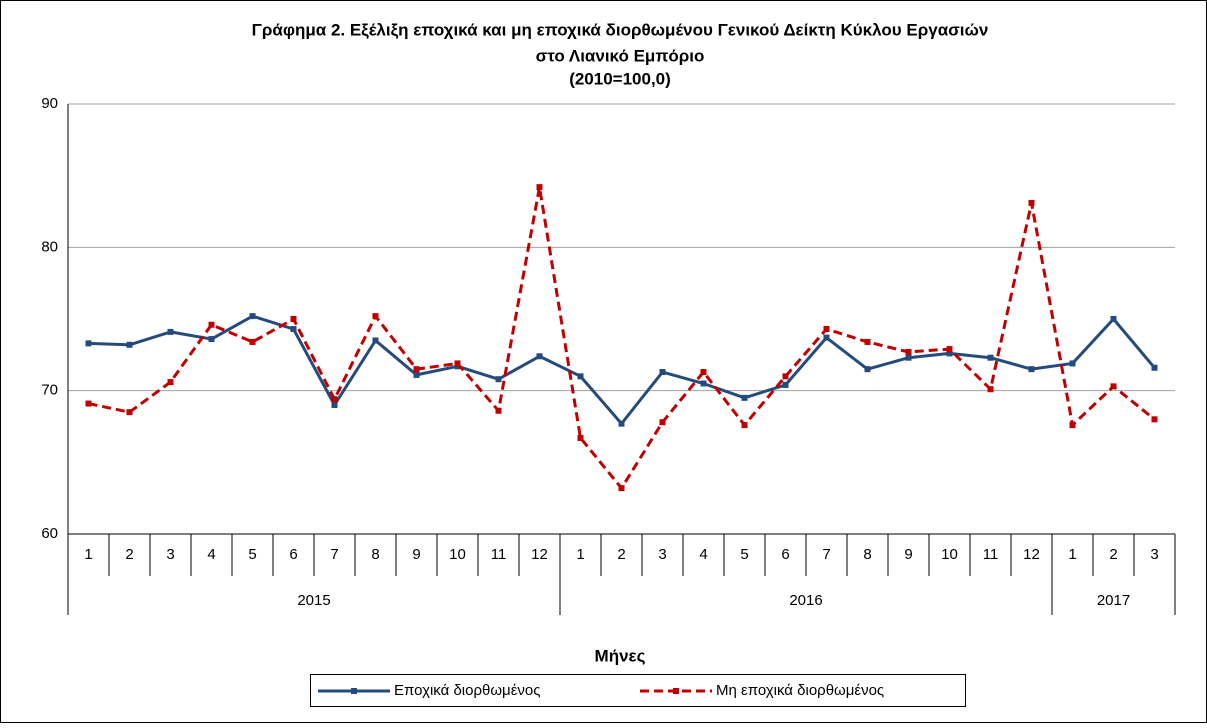 The height and width of the screenshot is (728, 1207). I want to click on y-tick-label: 90, so click(49, 103).